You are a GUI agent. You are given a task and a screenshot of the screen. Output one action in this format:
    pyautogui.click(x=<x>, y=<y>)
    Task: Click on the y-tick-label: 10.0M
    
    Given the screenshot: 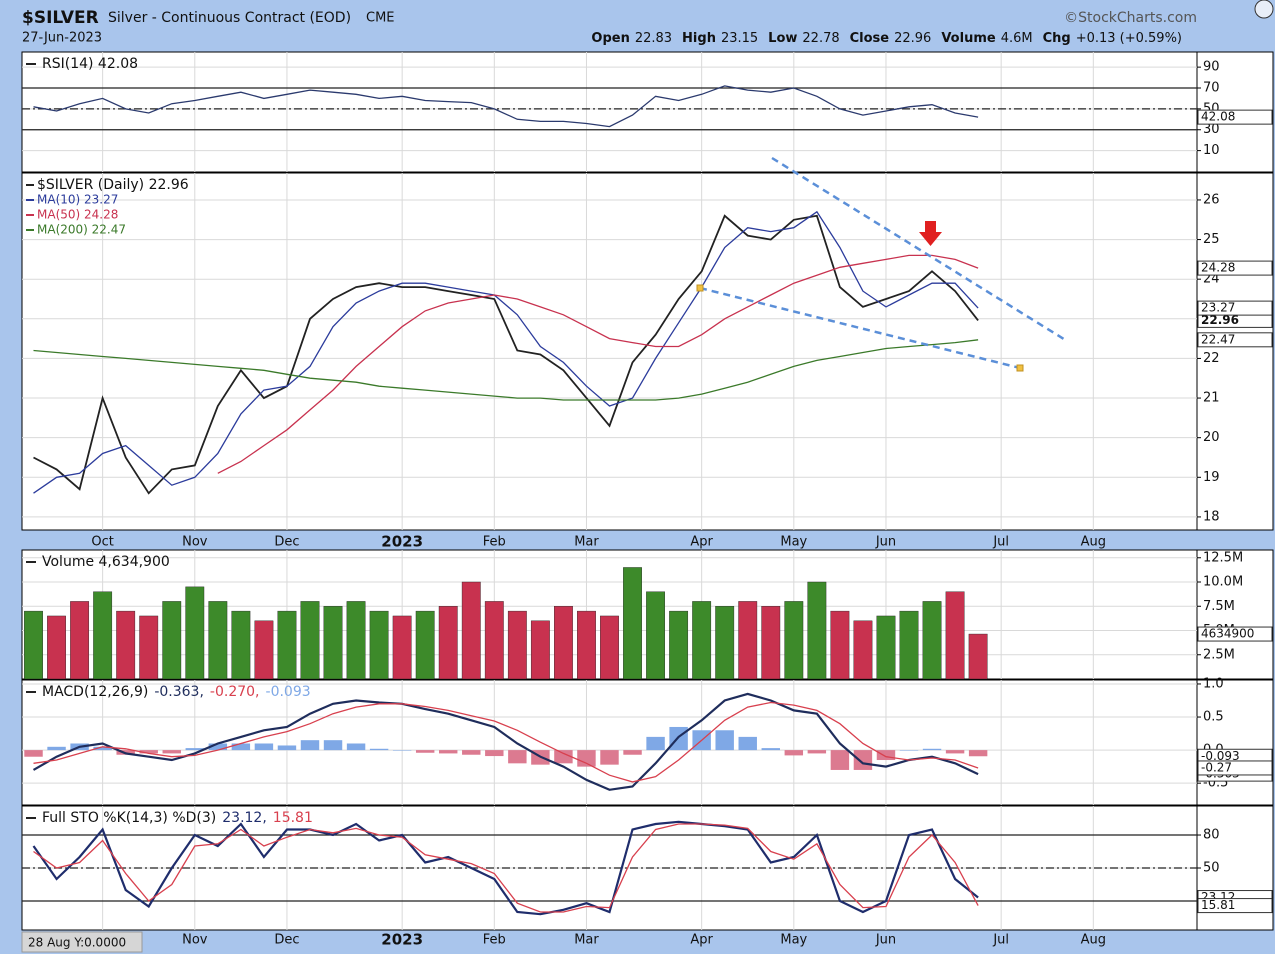 What is the action you would take?
    pyautogui.click(x=1223, y=582)
    